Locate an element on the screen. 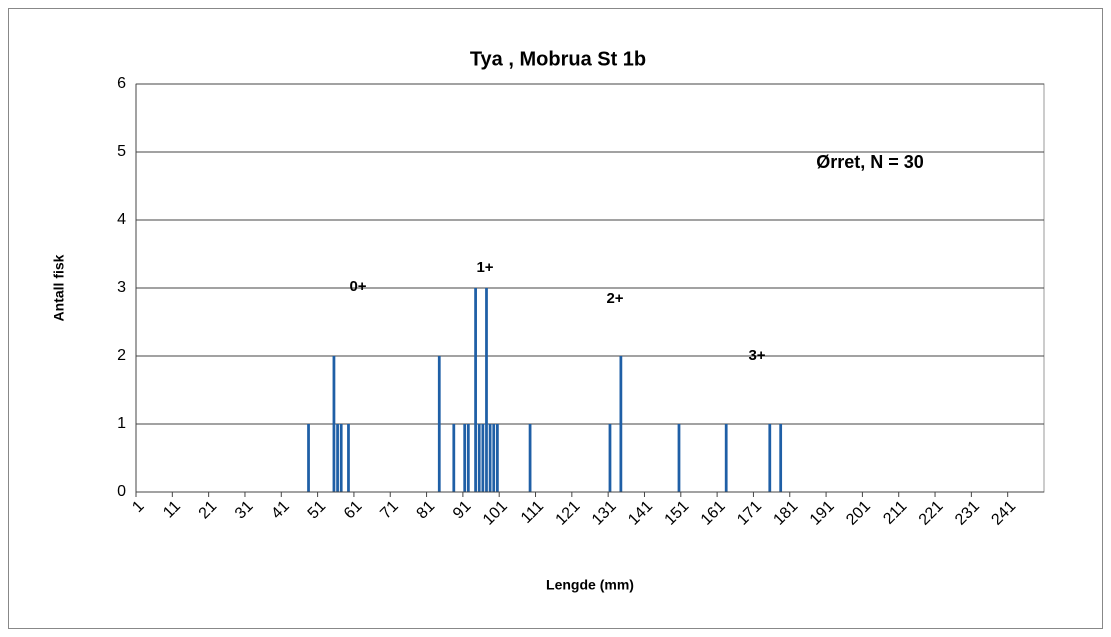  annotation: Ørret, N = 30 is located at coordinates (870, 162).